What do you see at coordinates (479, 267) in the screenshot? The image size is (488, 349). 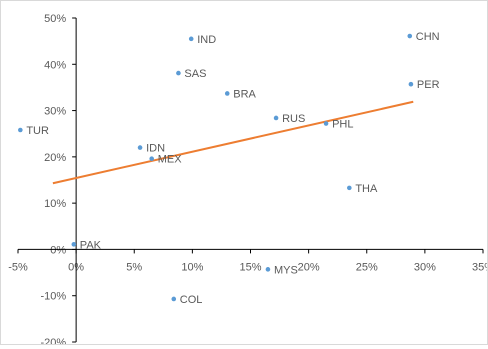 I see `x-tick-label: 35%` at bounding box center [479, 267].